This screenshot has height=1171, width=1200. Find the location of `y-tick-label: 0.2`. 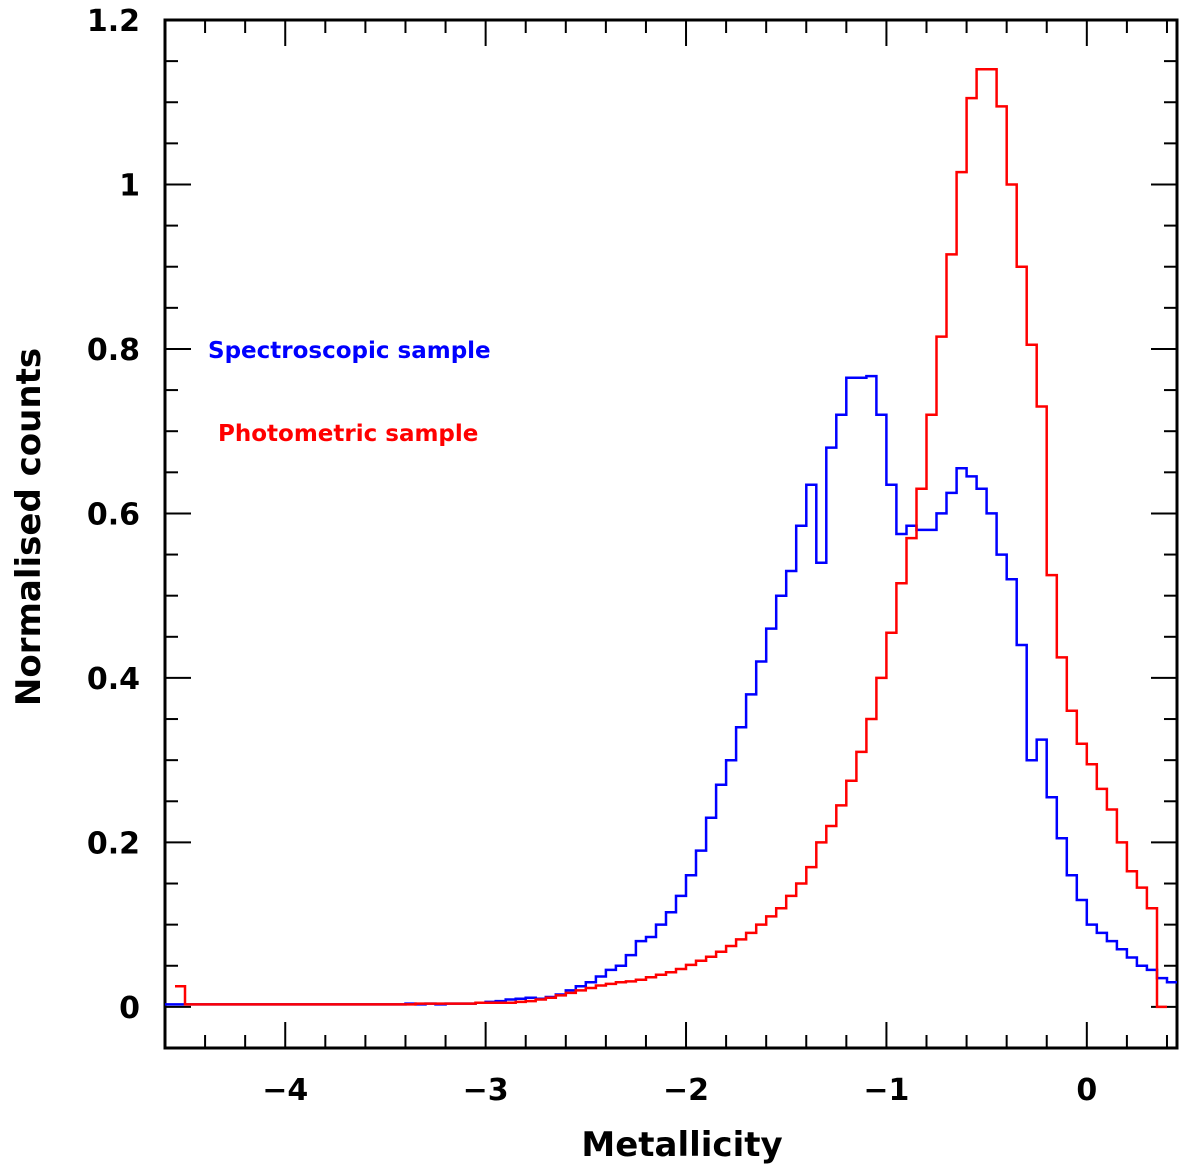

y-tick-label: 0.2 is located at coordinates (113, 843).